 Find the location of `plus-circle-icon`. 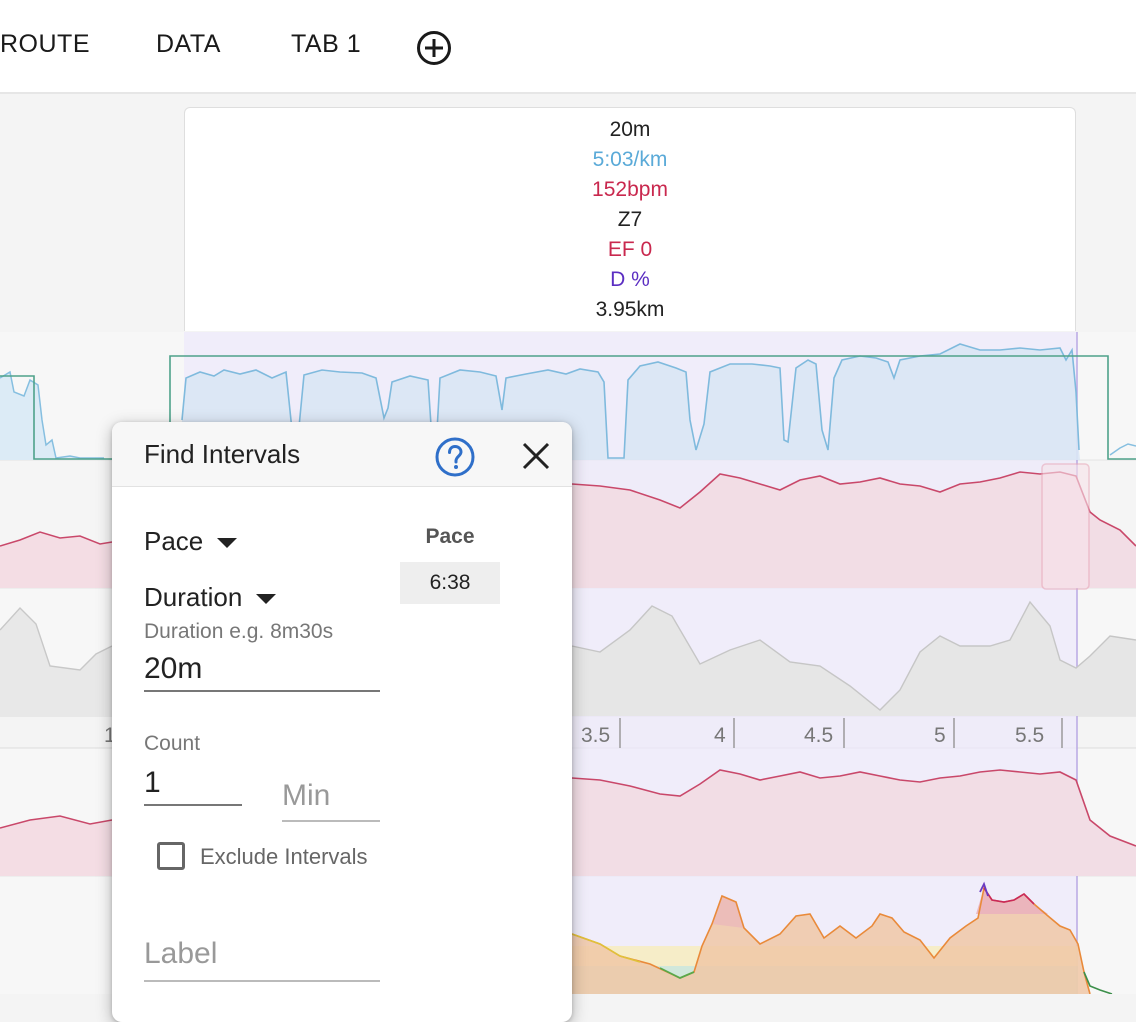

plus-circle-icon is located at coordinates (434, 48).